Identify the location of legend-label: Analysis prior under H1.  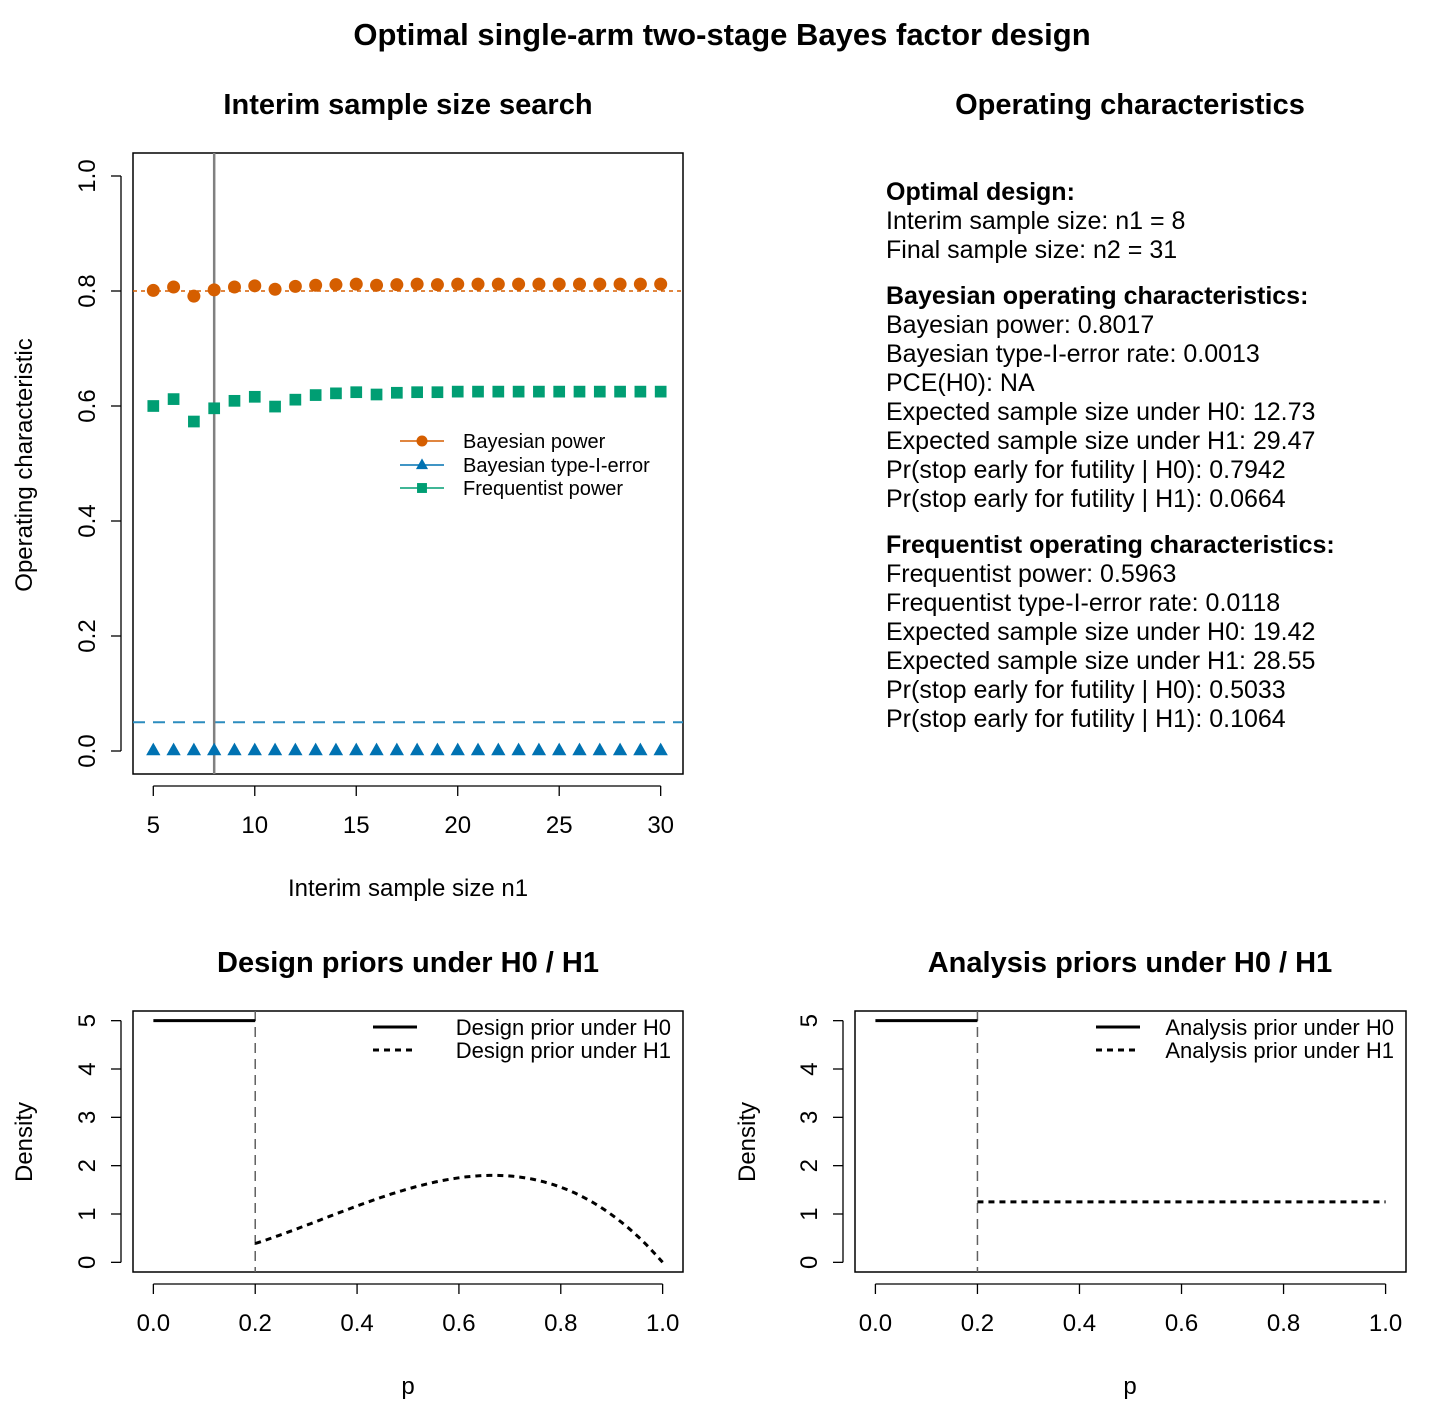
(1279, 1050).